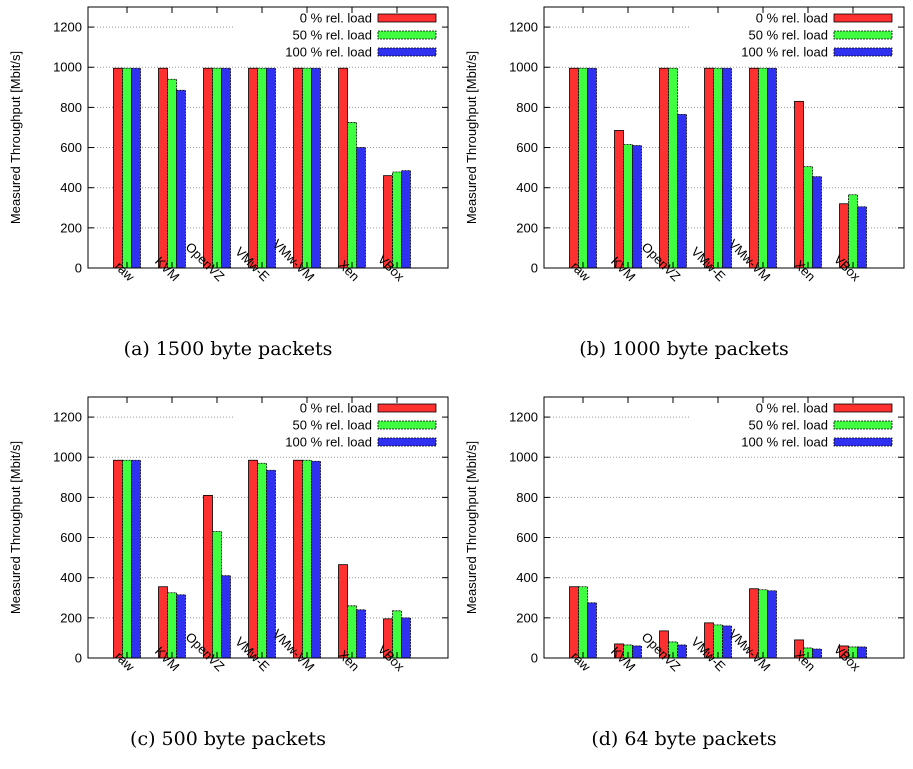 The image size is (913, 769). I want to click on chart-caption-b: (b) 1000 byte packets, so click(684, 349).